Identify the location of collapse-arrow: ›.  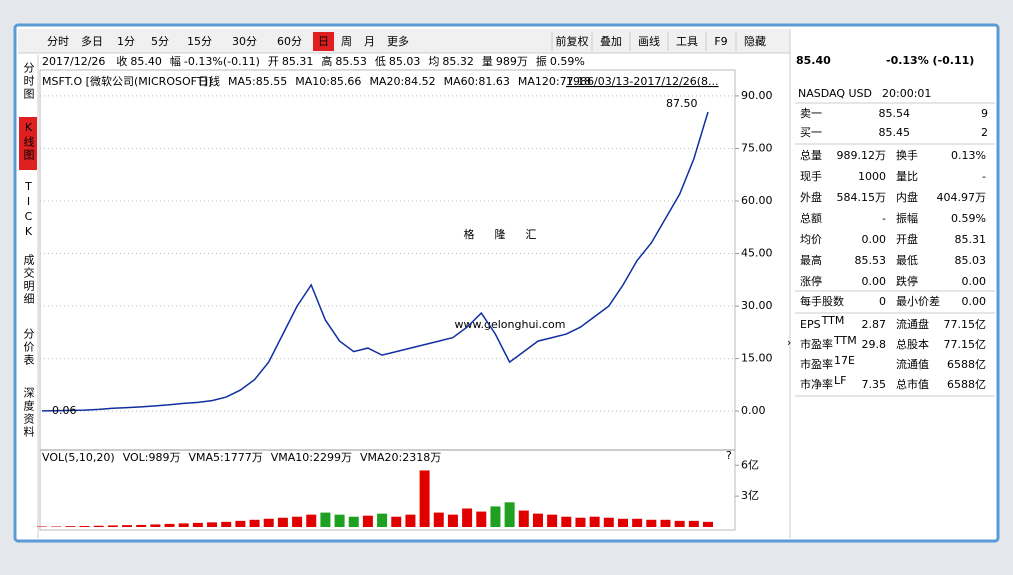
(789, 342).